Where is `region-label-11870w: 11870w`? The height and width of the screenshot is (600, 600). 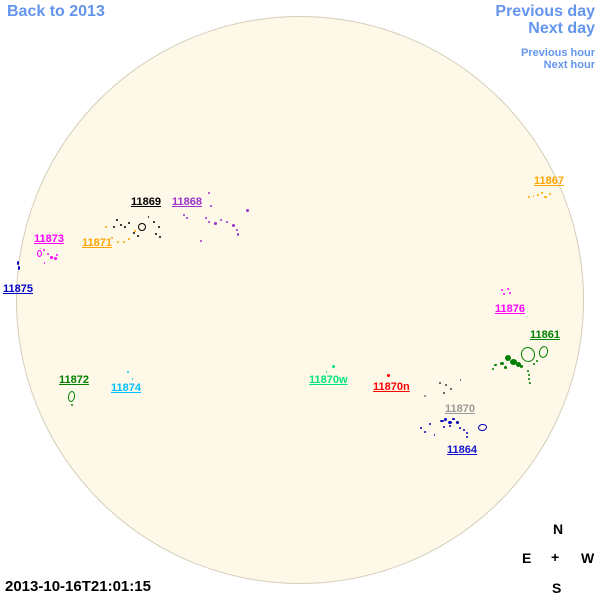
region-label-11870w: 11870w is located at coordinates (328, 380).